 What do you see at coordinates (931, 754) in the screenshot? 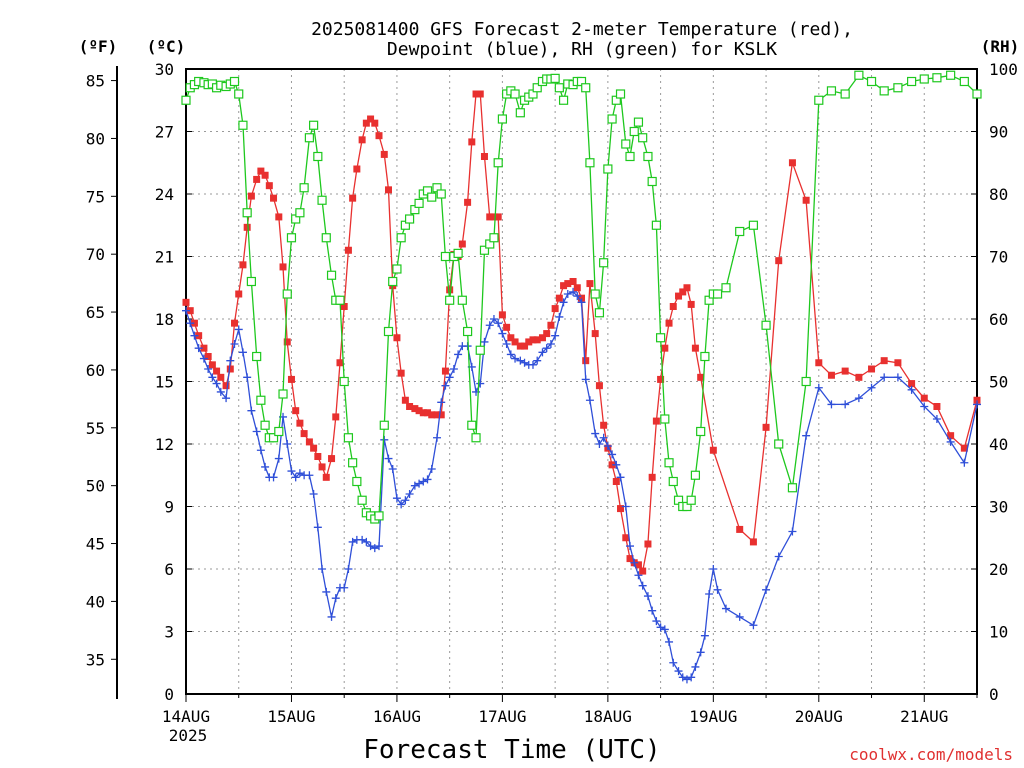
I see `credit-text: coolwx.com/models` at bounding box center [931, 754].